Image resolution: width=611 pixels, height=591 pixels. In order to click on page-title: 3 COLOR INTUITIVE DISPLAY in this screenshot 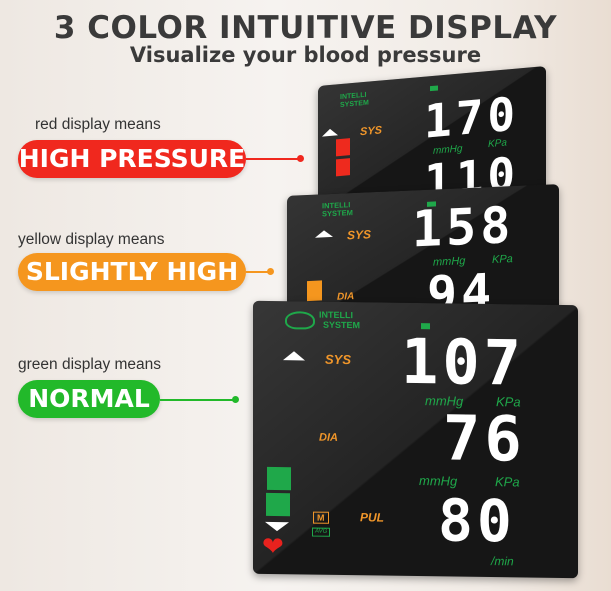, I will do `click(305, 28)`.